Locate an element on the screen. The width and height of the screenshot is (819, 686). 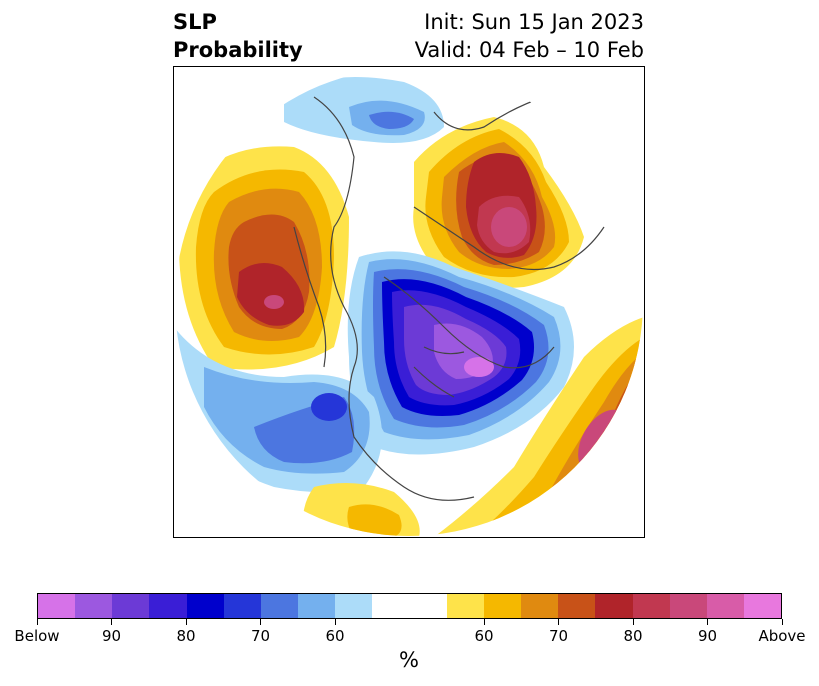
colorbar-tick-label: Above is located at coordinates (782, 636).